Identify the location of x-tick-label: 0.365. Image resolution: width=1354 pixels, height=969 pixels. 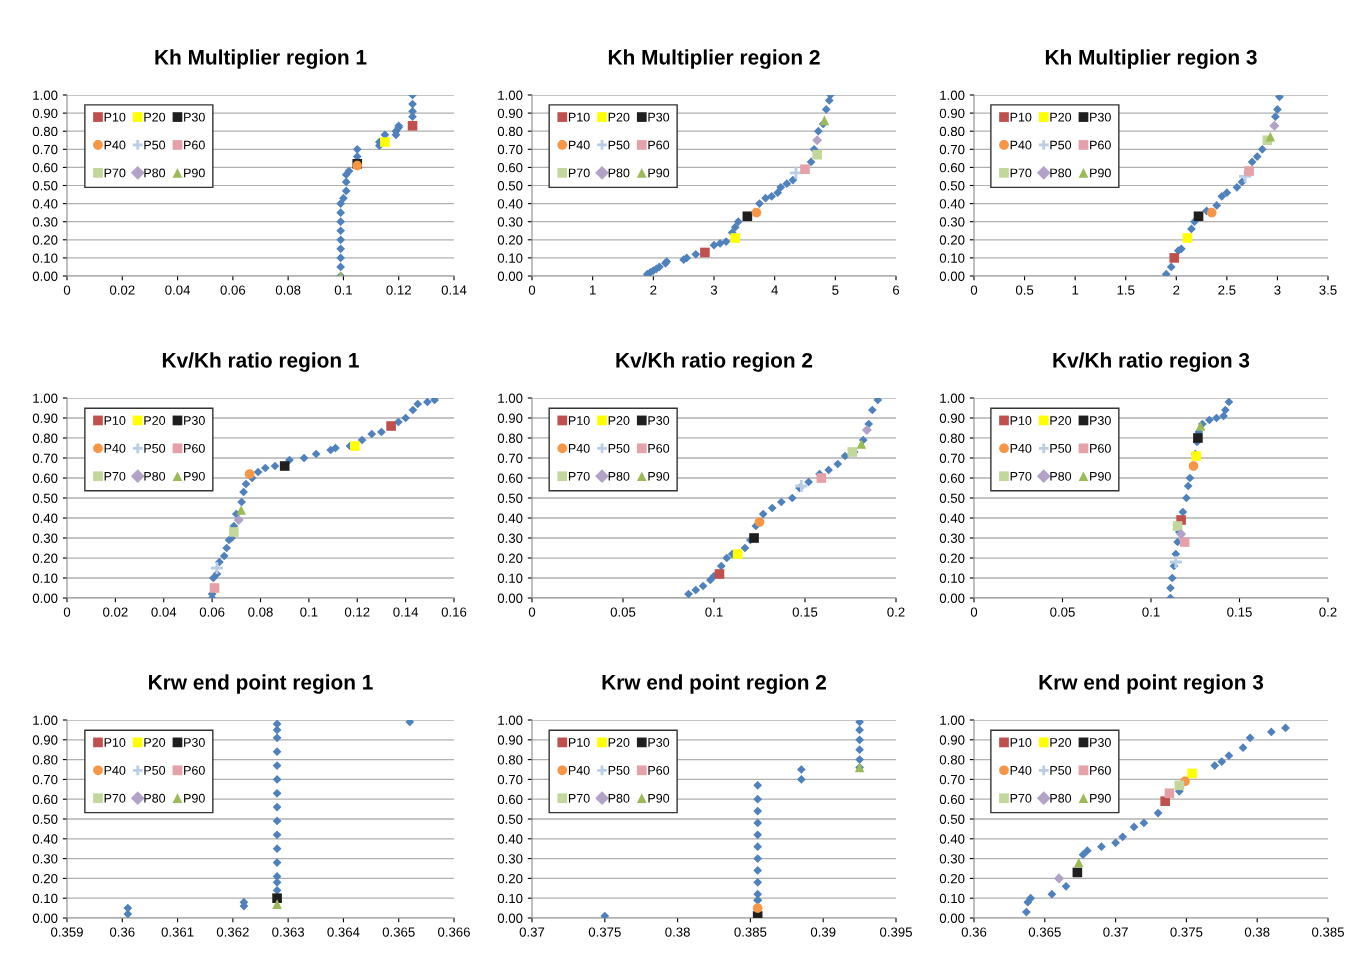
(398, 932).